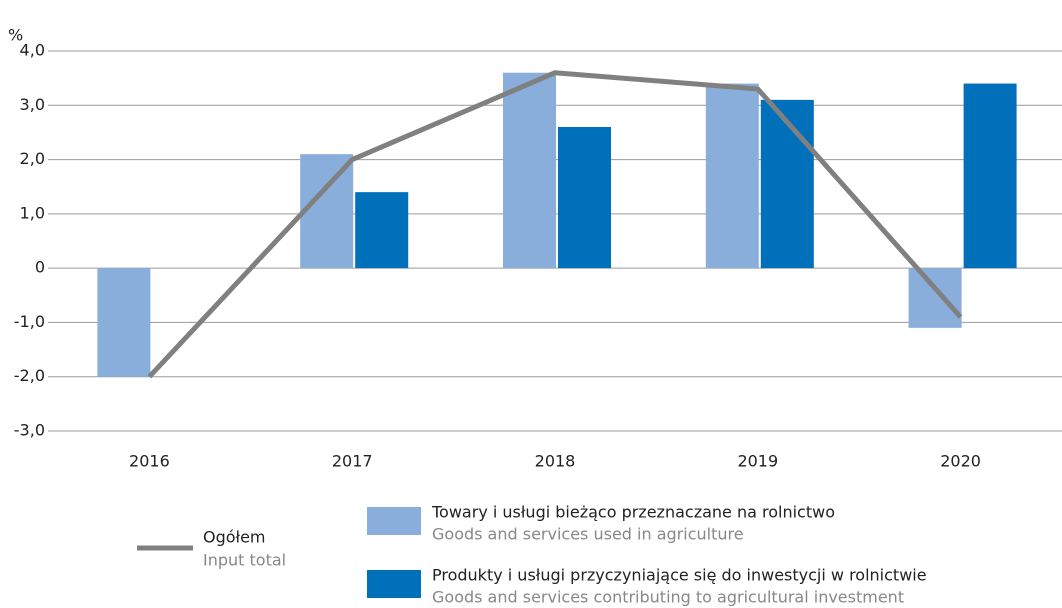  I want to click on unit-label: %, so click(15, 35).